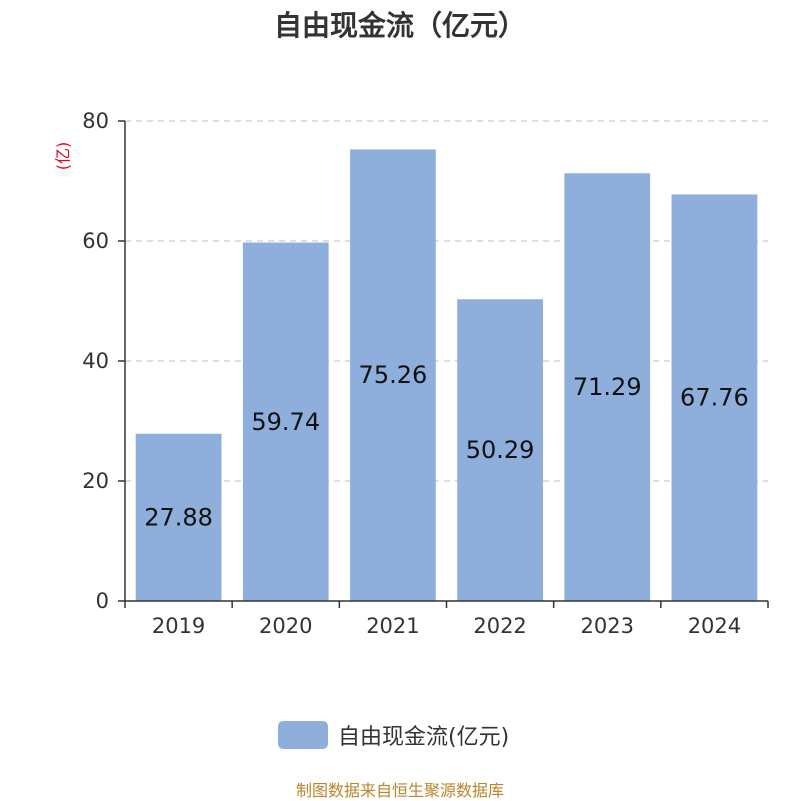 Image resolution: width=800 pixels, height=801 pixels. I want to click on source-footer: 制图数据来自恒生聚源数据库, so click(399, 790).